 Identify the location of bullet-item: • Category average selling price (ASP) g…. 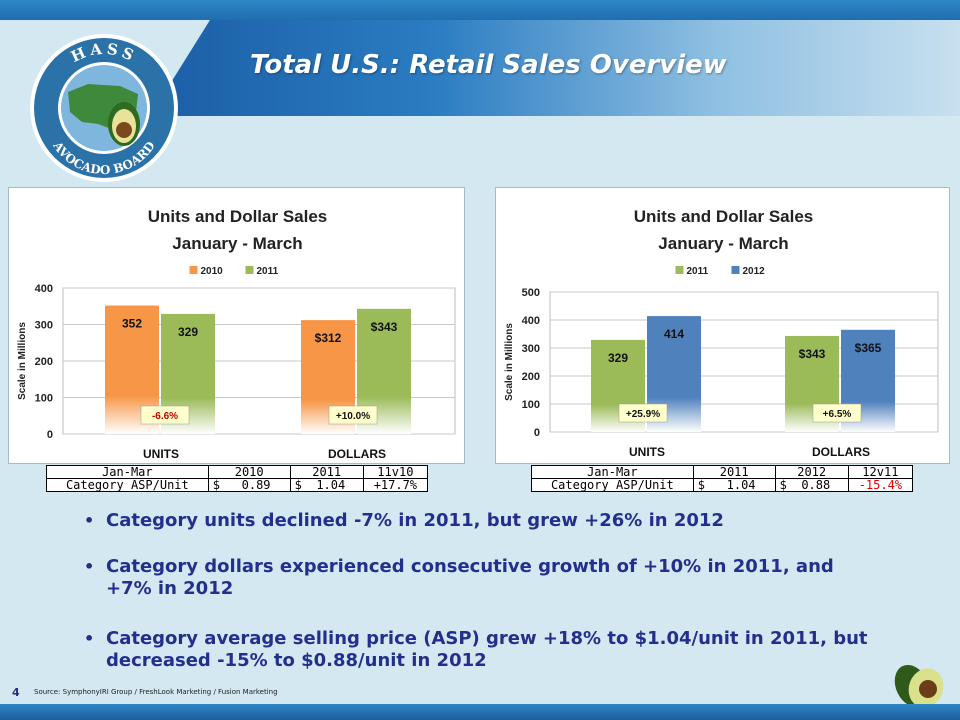
(484, 650).